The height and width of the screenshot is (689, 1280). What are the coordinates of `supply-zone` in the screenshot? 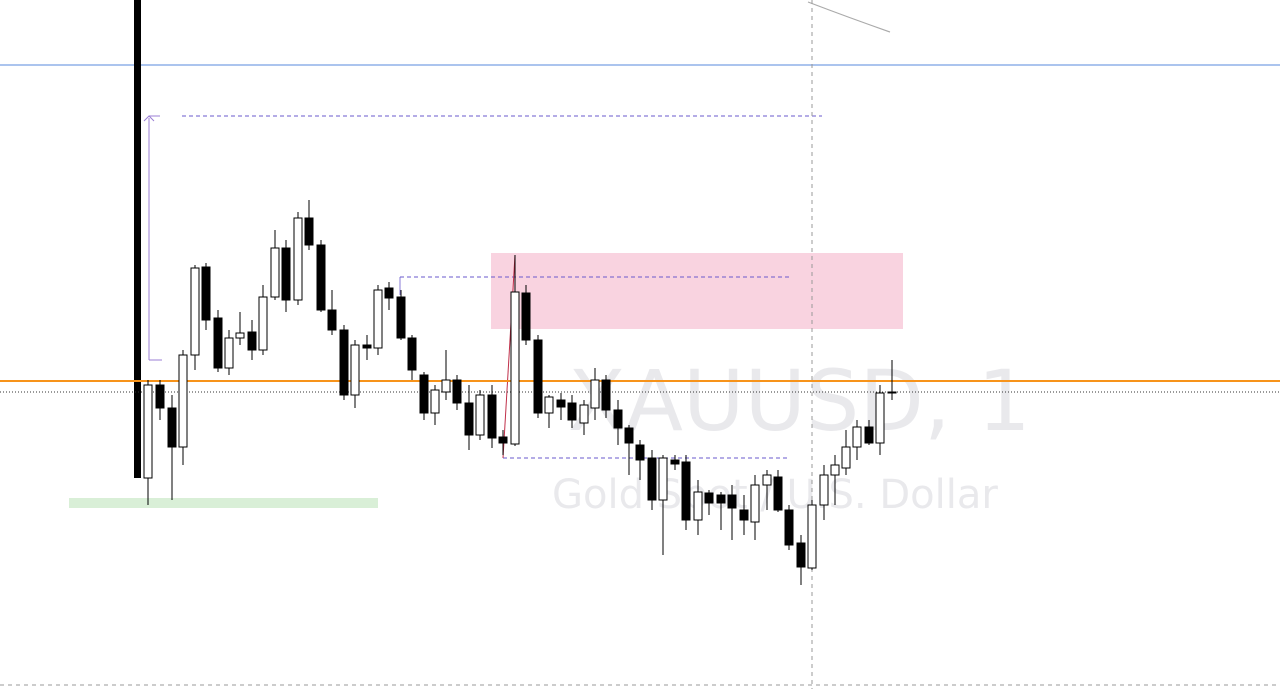 It's located at (697, 291).